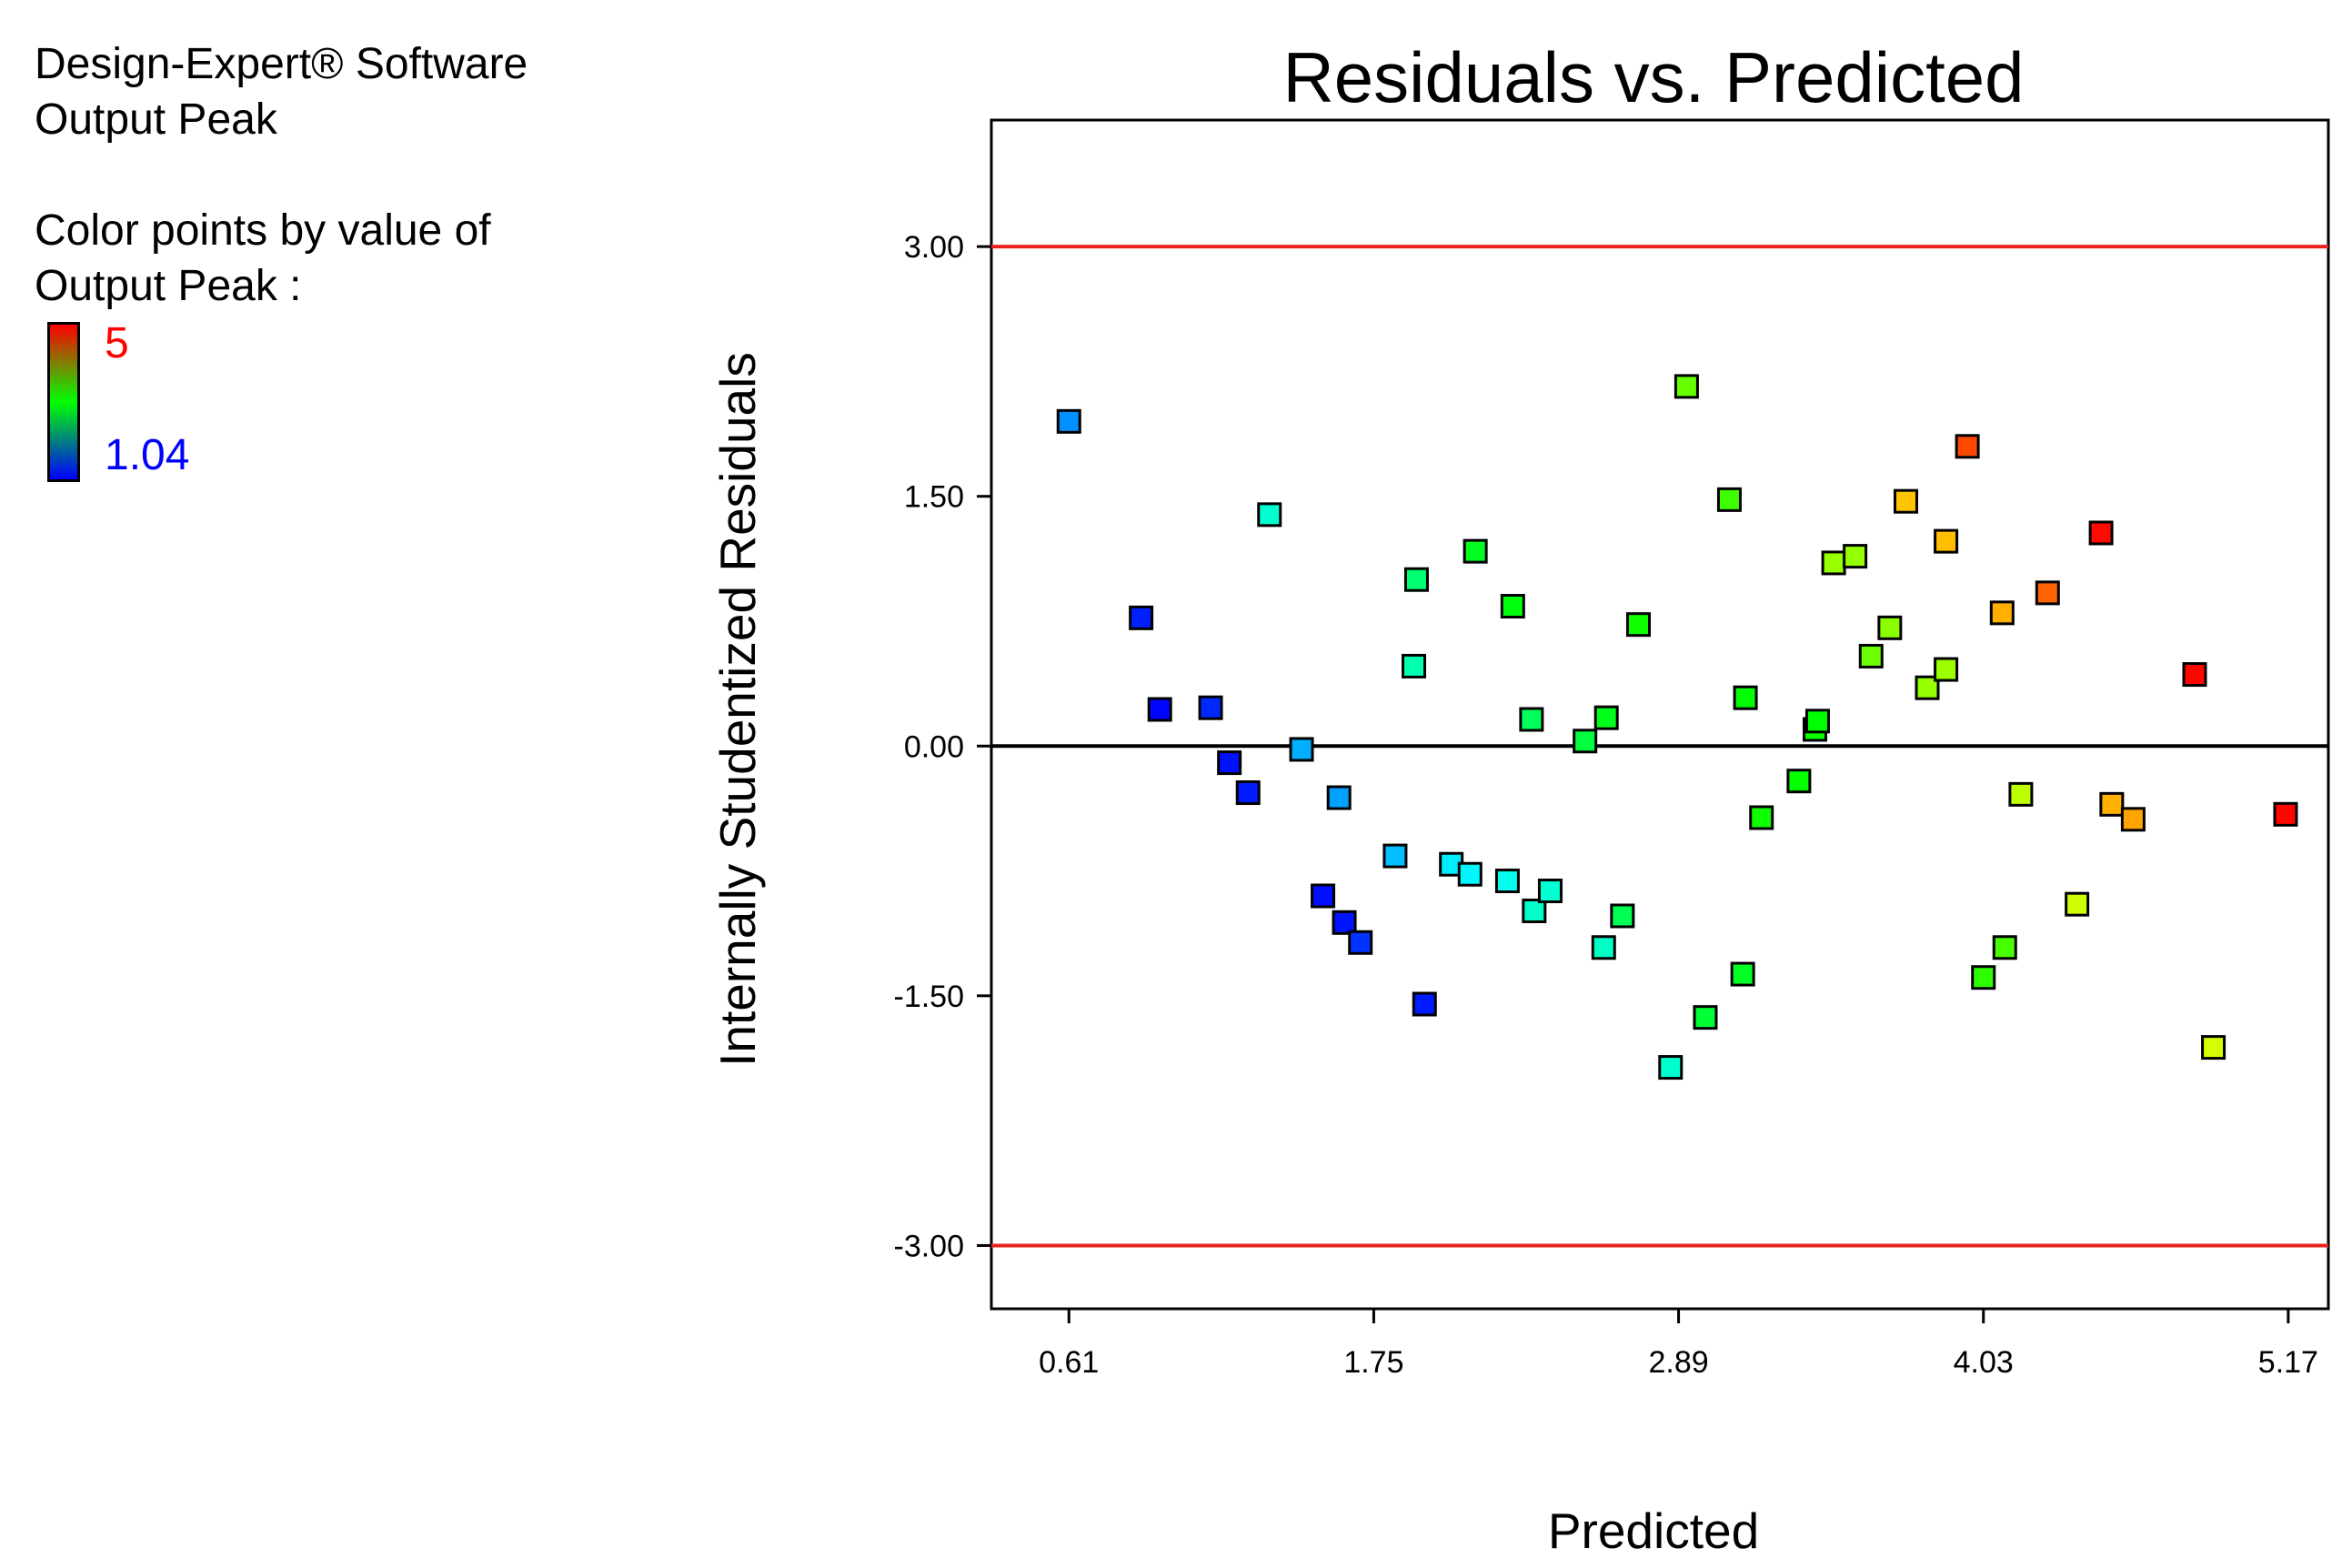 Image resolution: width=2342 pixels, height=1568 pixels. I want to click on y-tick-label: 1.50, so click(934, 497).